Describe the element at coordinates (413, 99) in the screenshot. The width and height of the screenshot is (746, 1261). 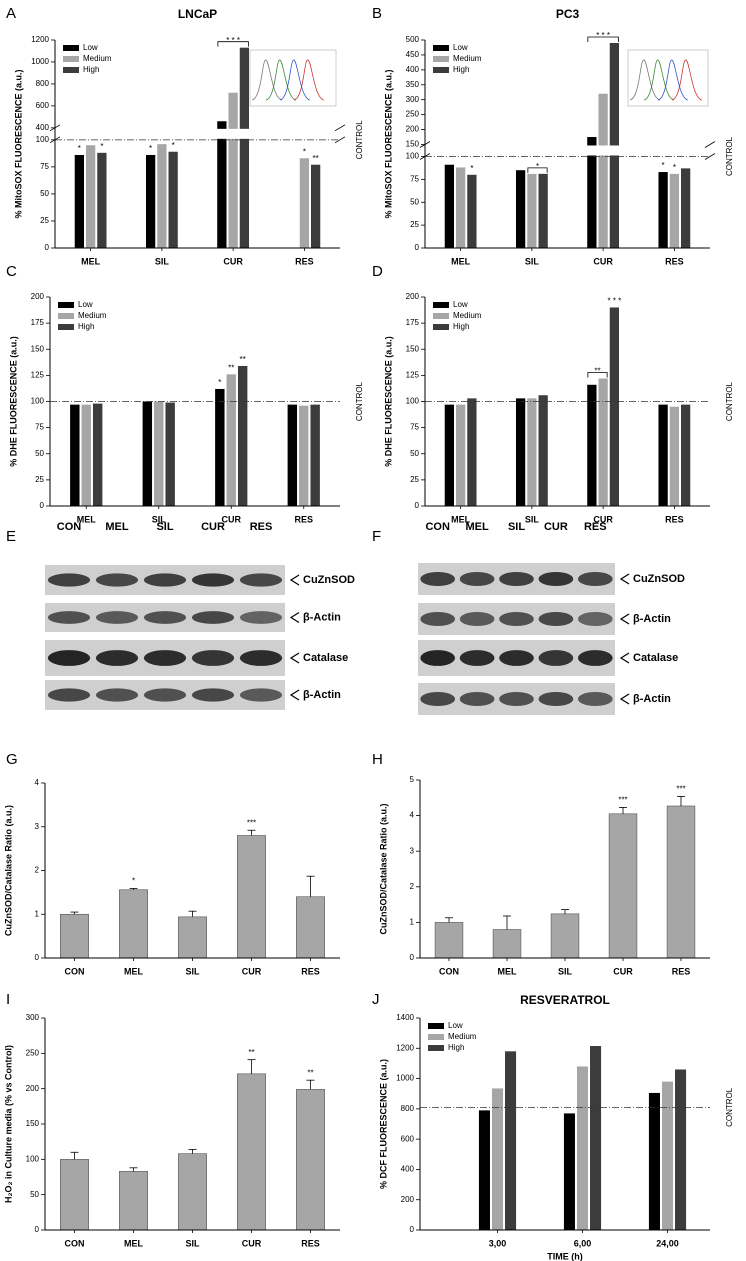
I see `y-tick-label: 300` at that location.